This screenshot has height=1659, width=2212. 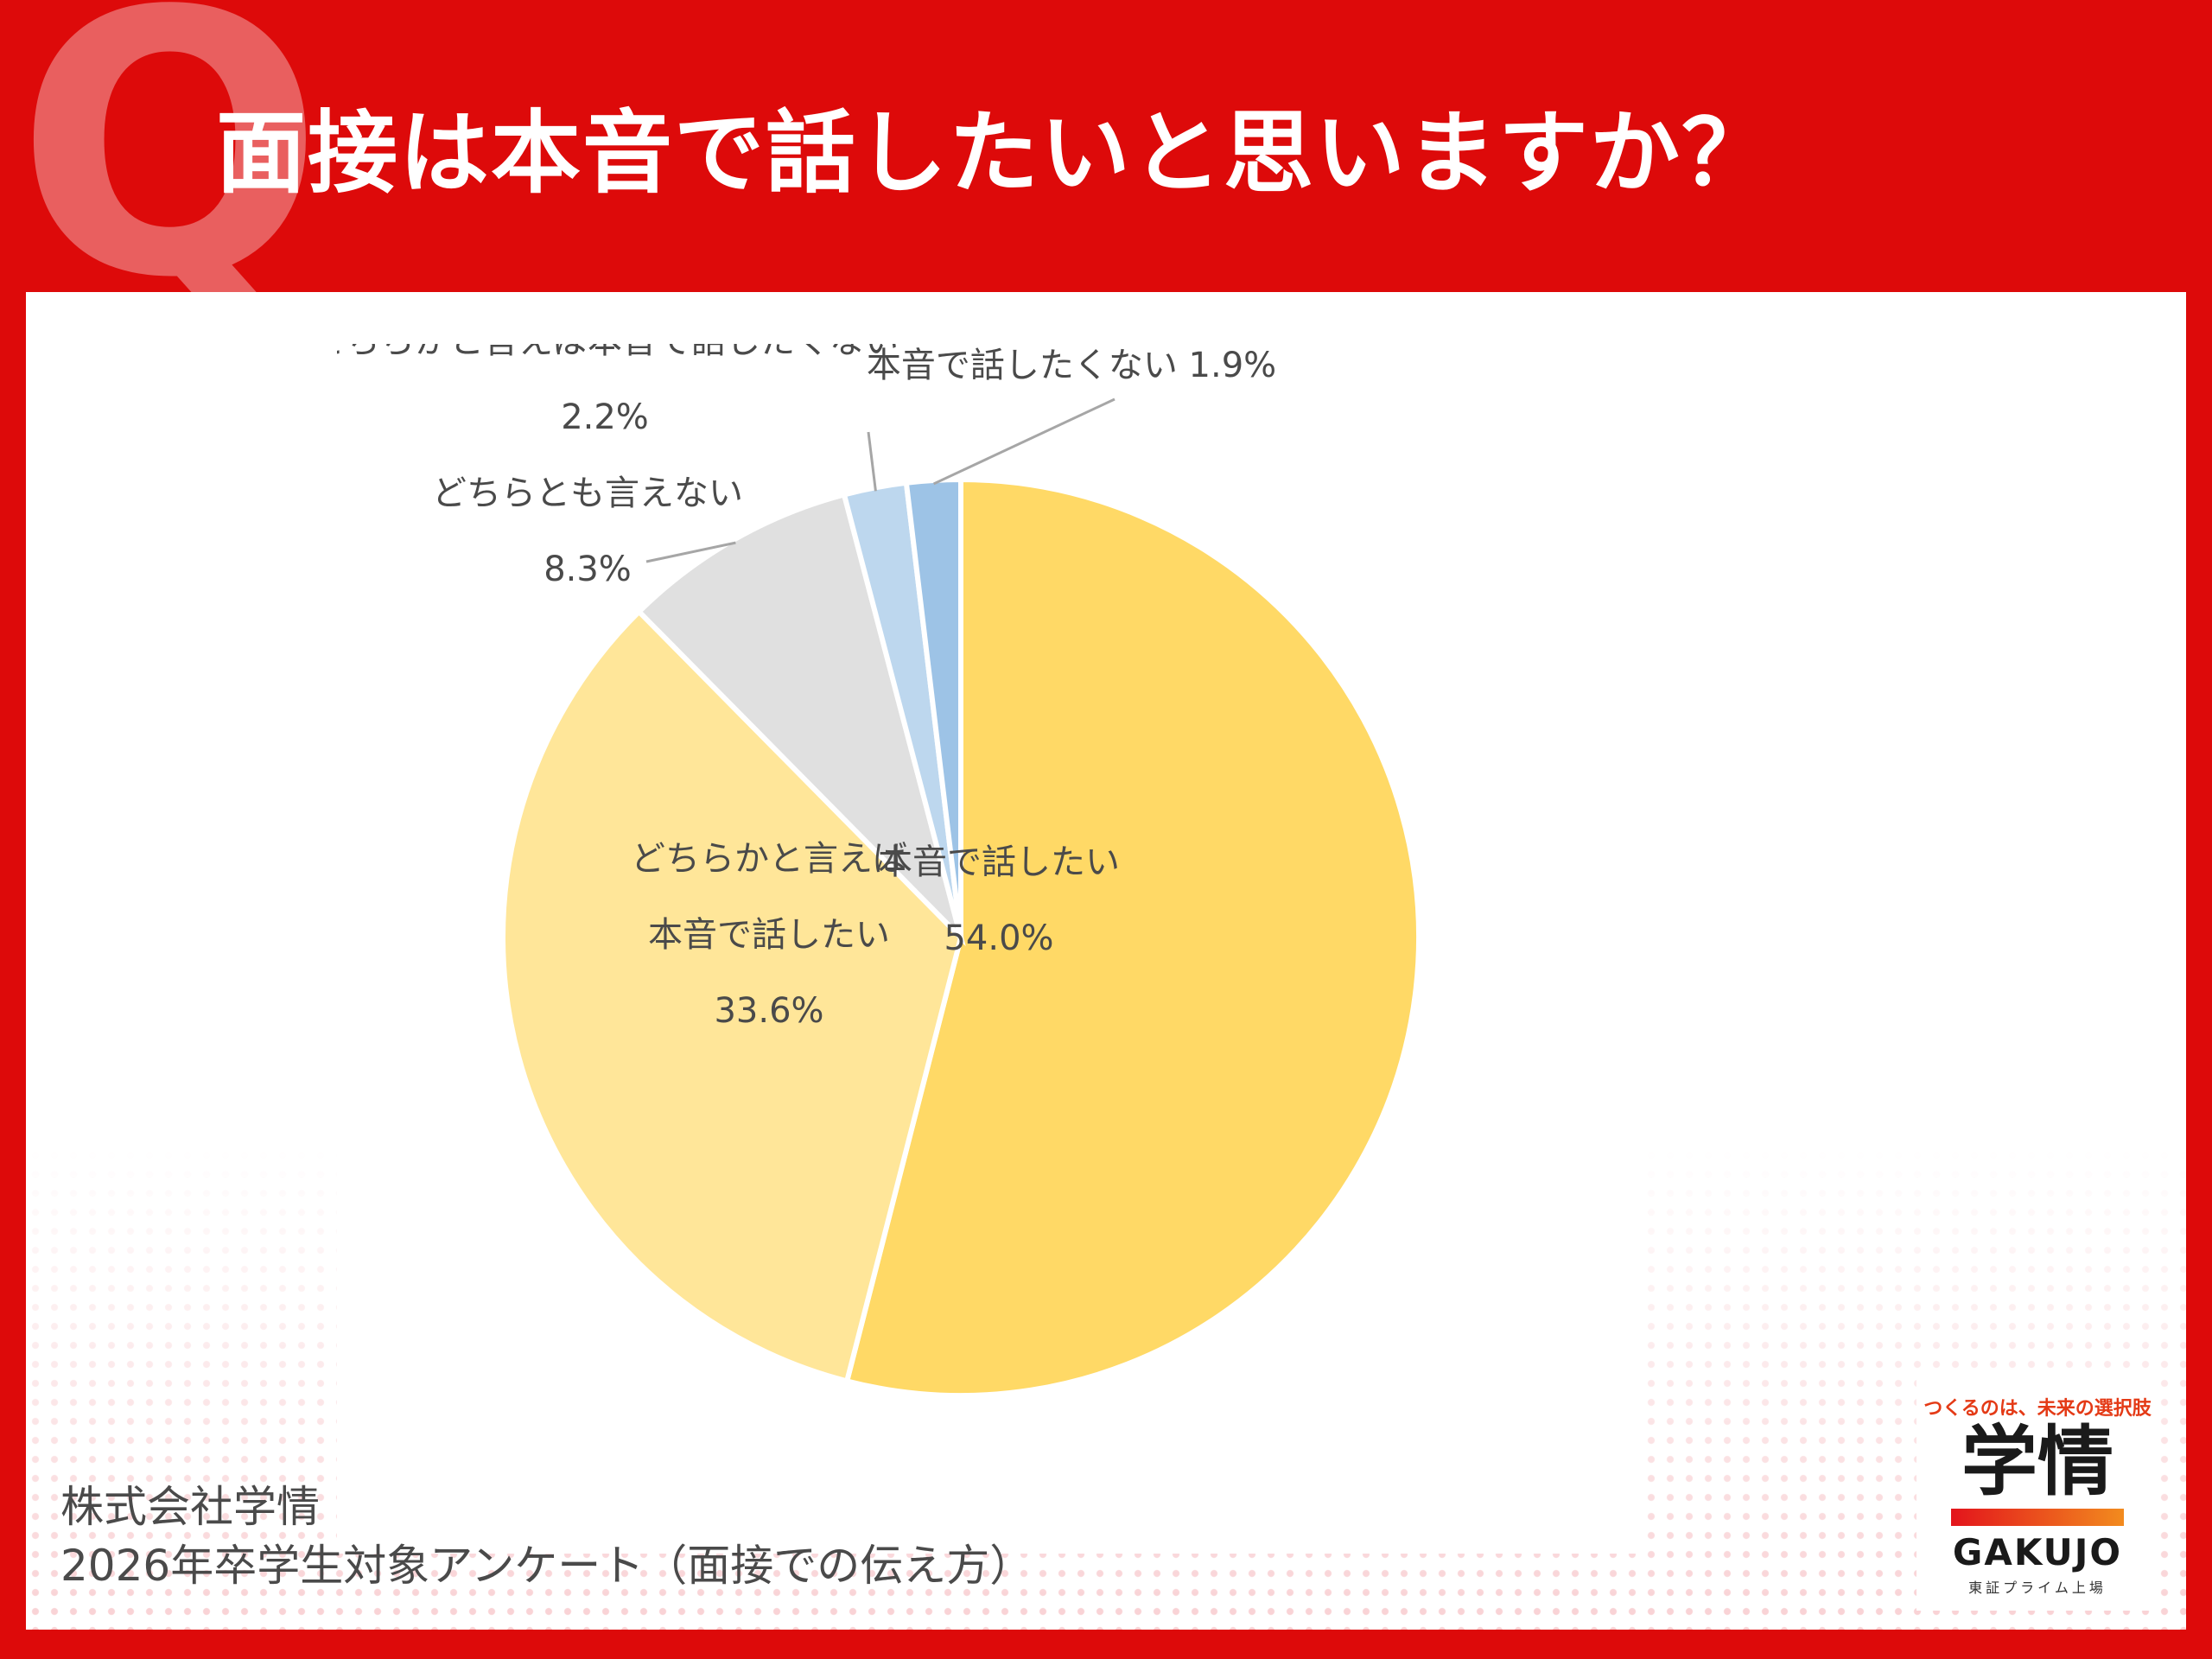 I want to click on q-mark: Q, so click(x=170, y=179).